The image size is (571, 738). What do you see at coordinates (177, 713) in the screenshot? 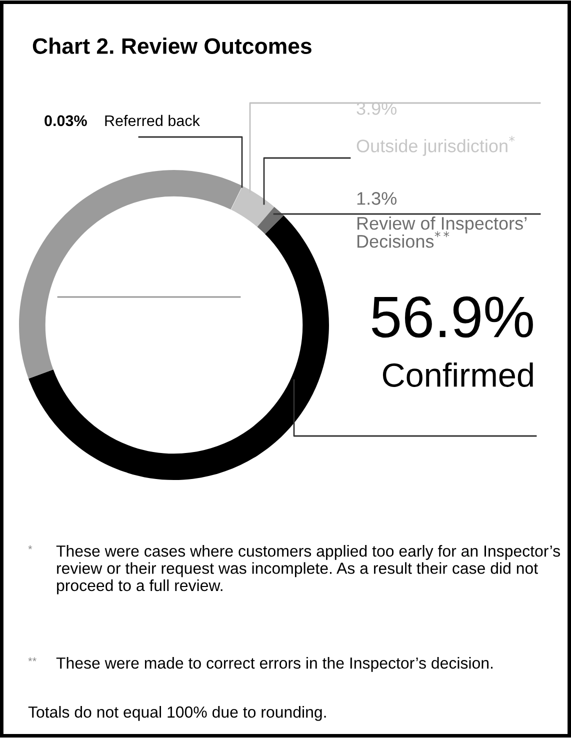
I see `text: Totals do not equal 100% due to rounding.` at bounding box center [177, 713].